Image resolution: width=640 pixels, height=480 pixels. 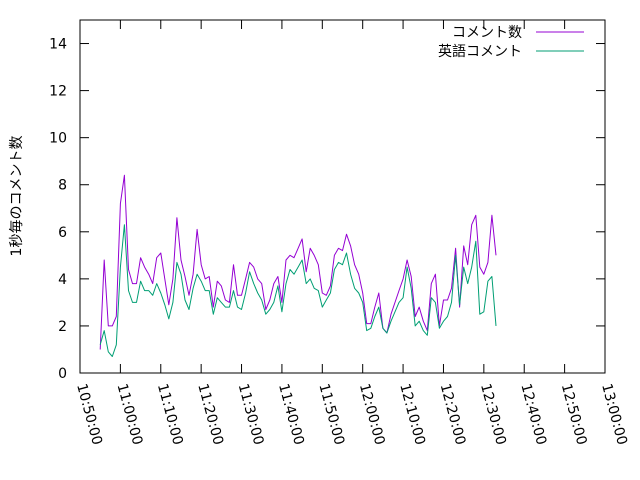 What do you see at coordinates (453, 414) in the screenshot?
I see `x-tick-label: 12:20:00` at bounding box center [453, 414].